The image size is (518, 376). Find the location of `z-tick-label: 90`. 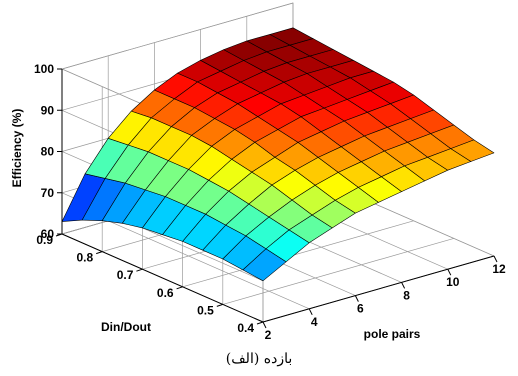

z-tick-label: 90 is located at coordinates (48, 110).